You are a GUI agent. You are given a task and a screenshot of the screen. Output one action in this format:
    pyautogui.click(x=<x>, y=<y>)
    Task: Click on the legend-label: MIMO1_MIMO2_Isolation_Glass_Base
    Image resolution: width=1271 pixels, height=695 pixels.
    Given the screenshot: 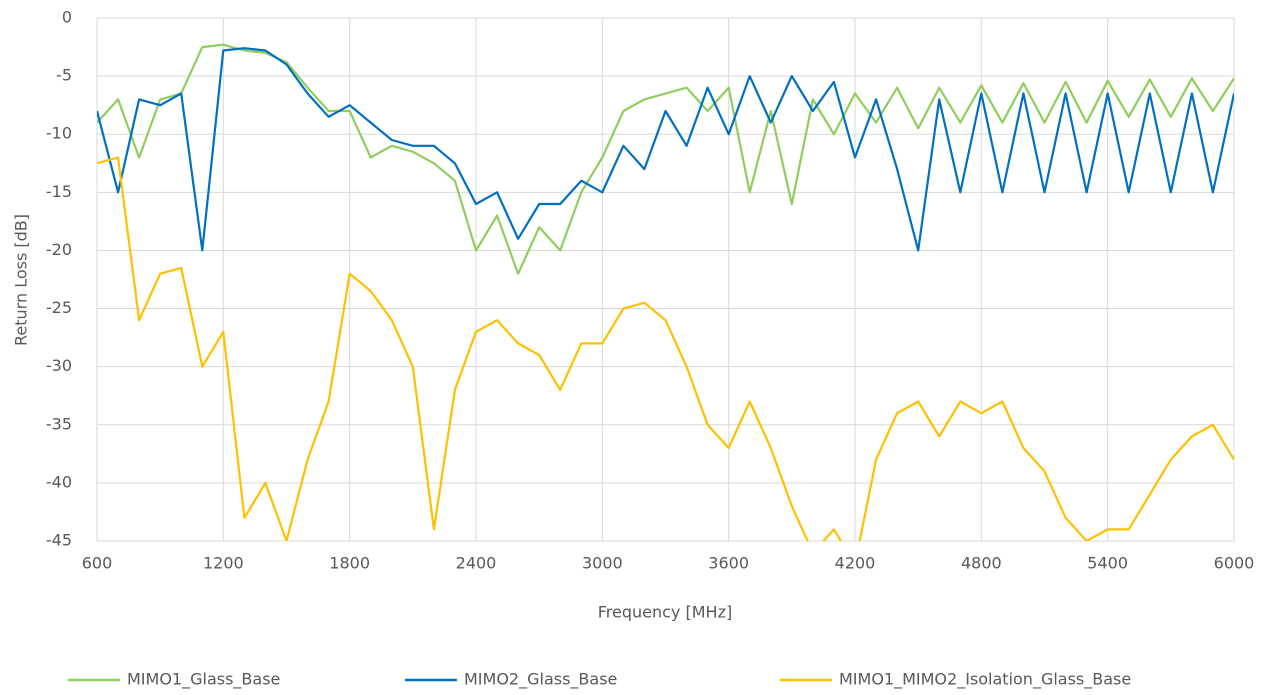 What is the action you would take?
    pyautogui.click(x=985, y=680)
    